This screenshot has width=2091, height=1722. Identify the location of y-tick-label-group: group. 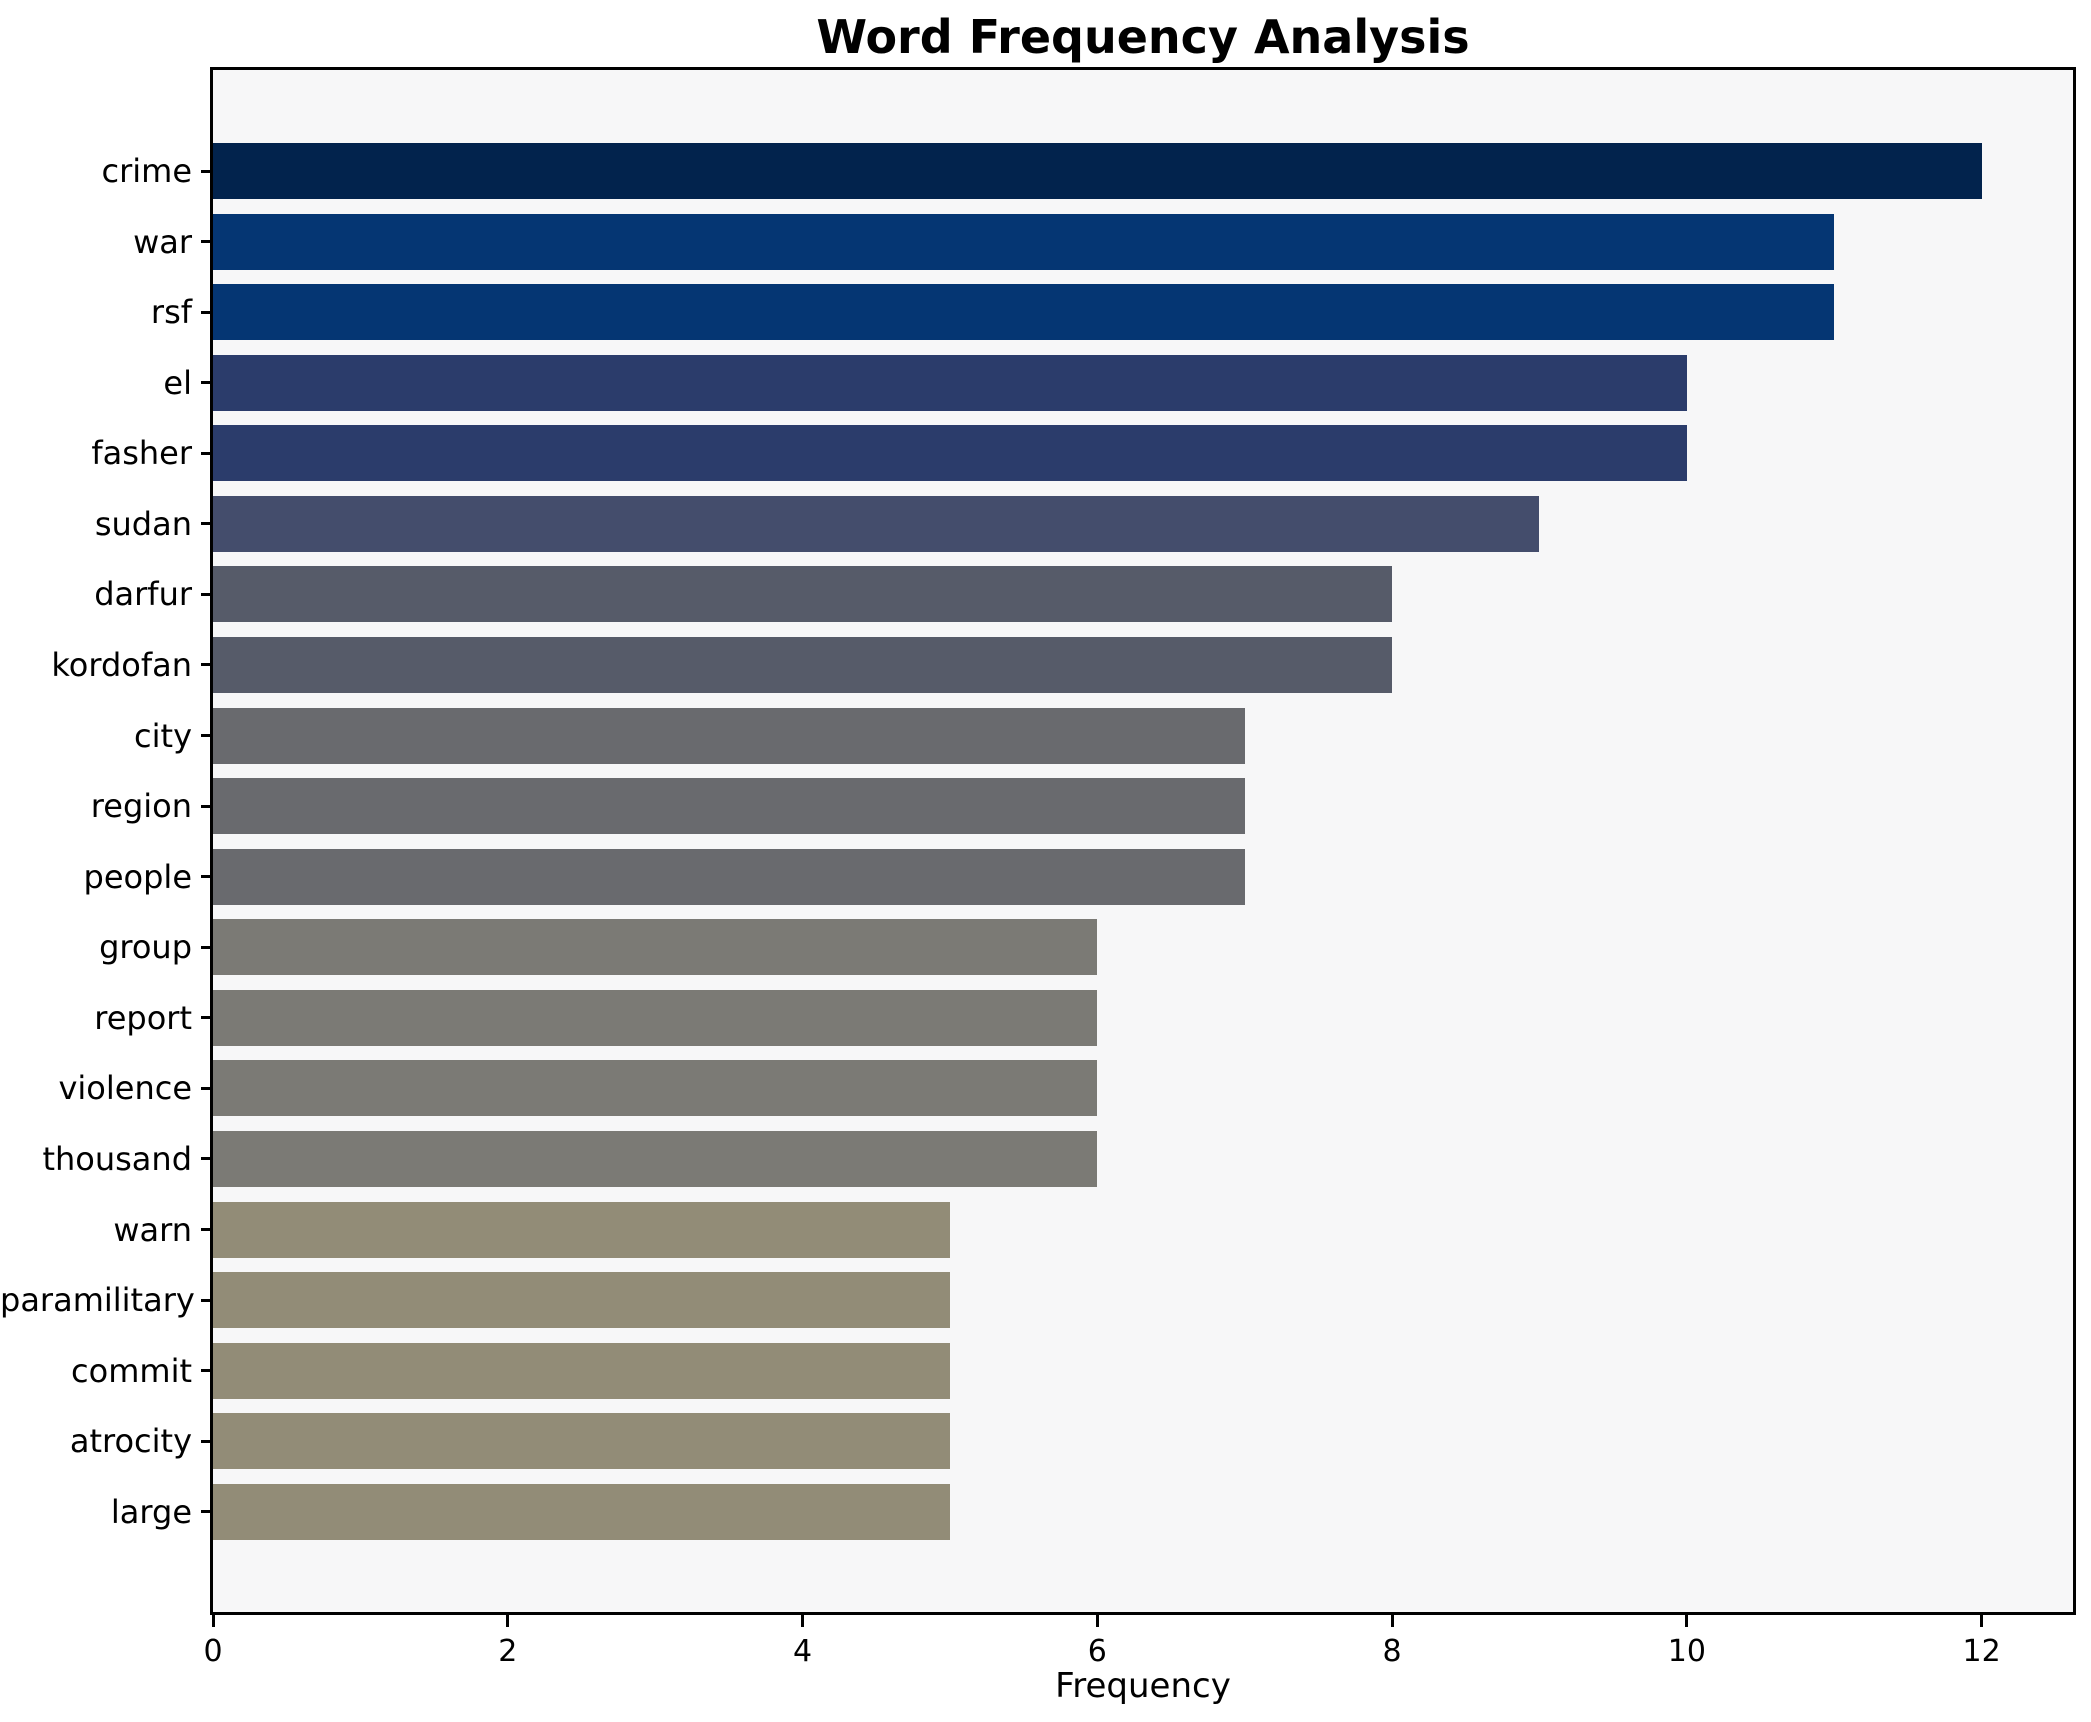
(145, 947).